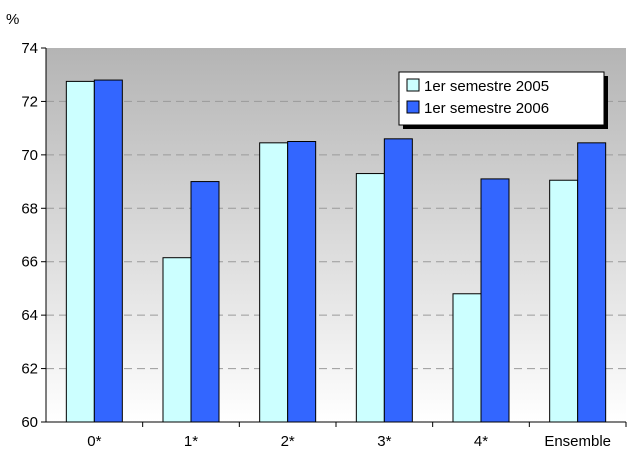 This screenshot has height=459, width=634. What do you see at coordinates (12, 19) in the screenshot?
I see `y-axis-unit-label: %` at bounding box center [12, 19].